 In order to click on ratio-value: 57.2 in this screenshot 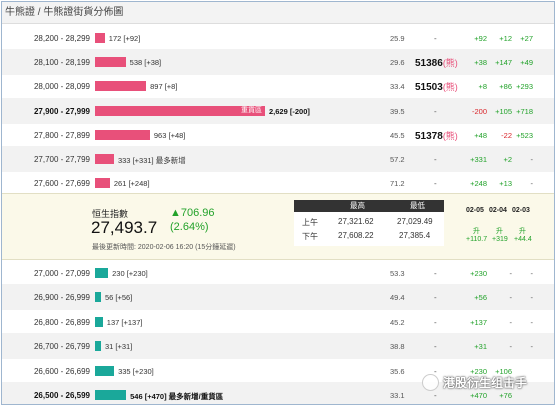, I will do `click(397, 159)`.